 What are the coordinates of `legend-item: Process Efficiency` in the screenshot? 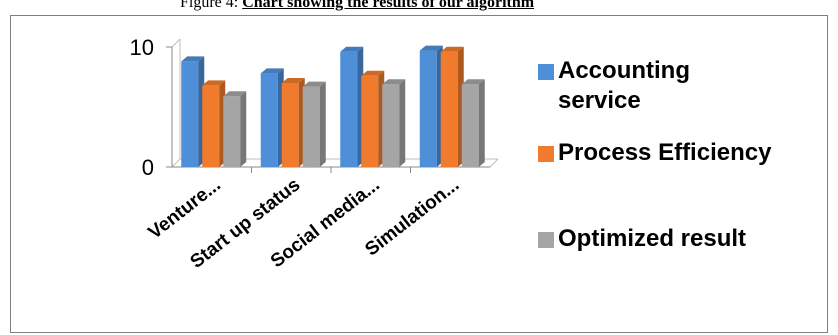 It's located at (655, 152).